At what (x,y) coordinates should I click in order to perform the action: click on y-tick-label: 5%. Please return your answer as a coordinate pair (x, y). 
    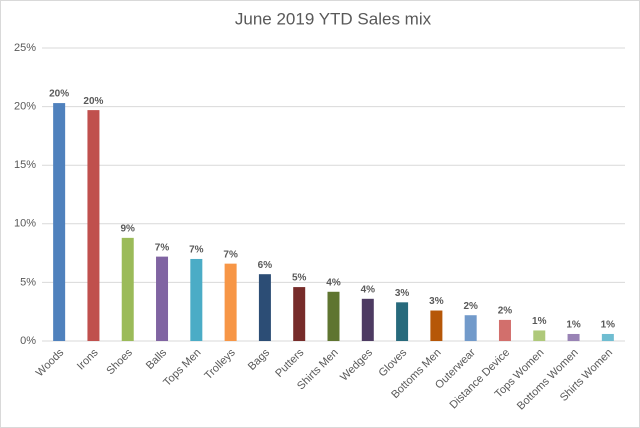
    Looking at the image, I should click on (28, 282).